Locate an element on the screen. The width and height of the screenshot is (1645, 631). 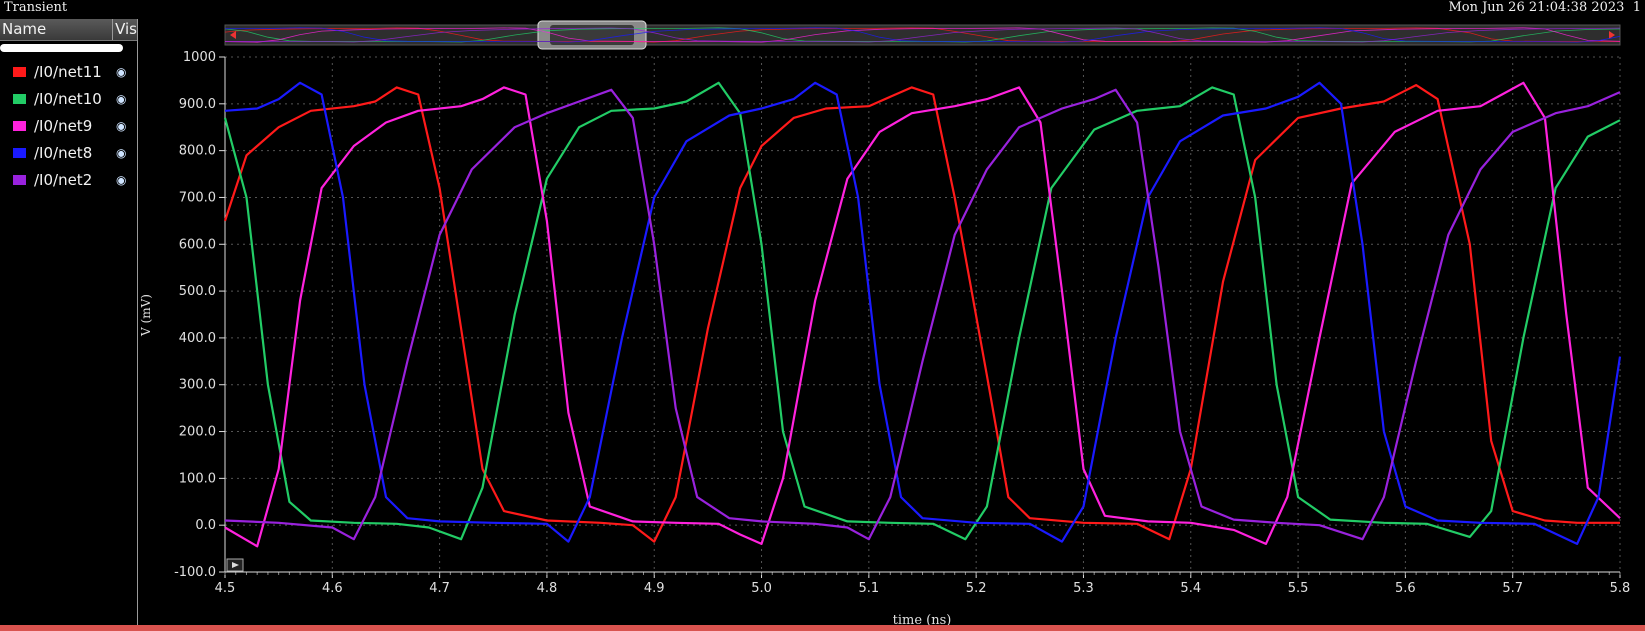
y-tick-label: -100.0 is located at coordinates (195, 572).